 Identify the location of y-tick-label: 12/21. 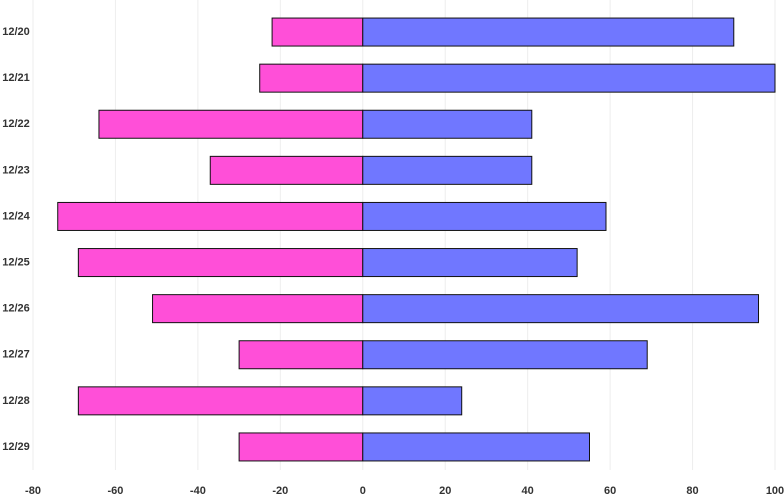
(16, 78).